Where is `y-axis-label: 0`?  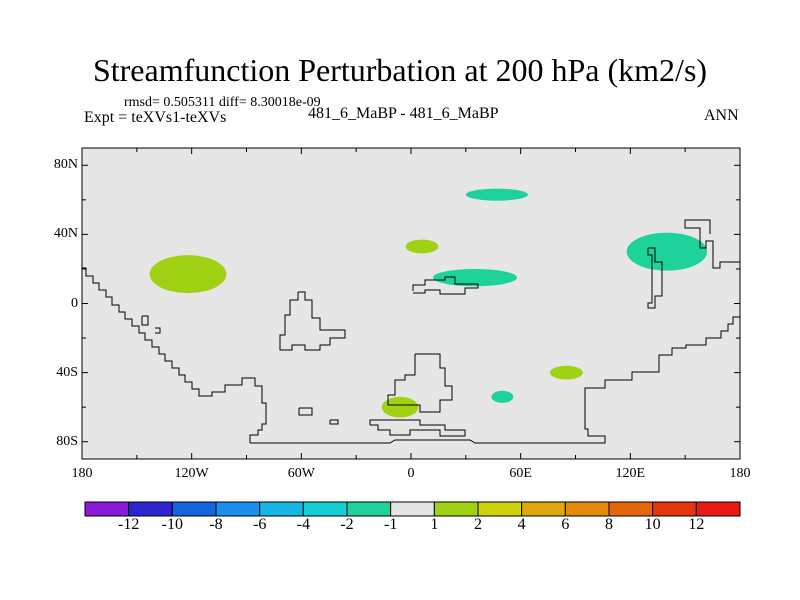
y-axis-label: 0 is located at coordinates (74, 303).